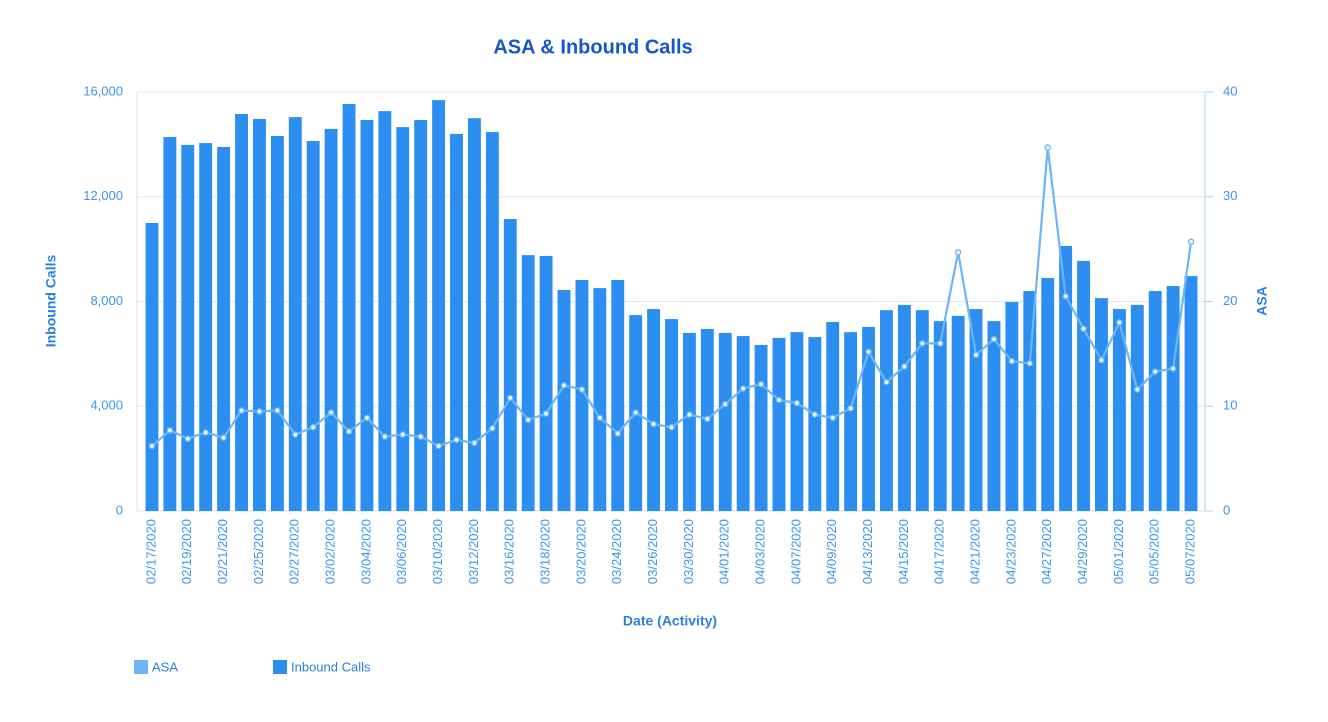  I want to click on x-tick-label: 02/19/2020, so click(186, 551).